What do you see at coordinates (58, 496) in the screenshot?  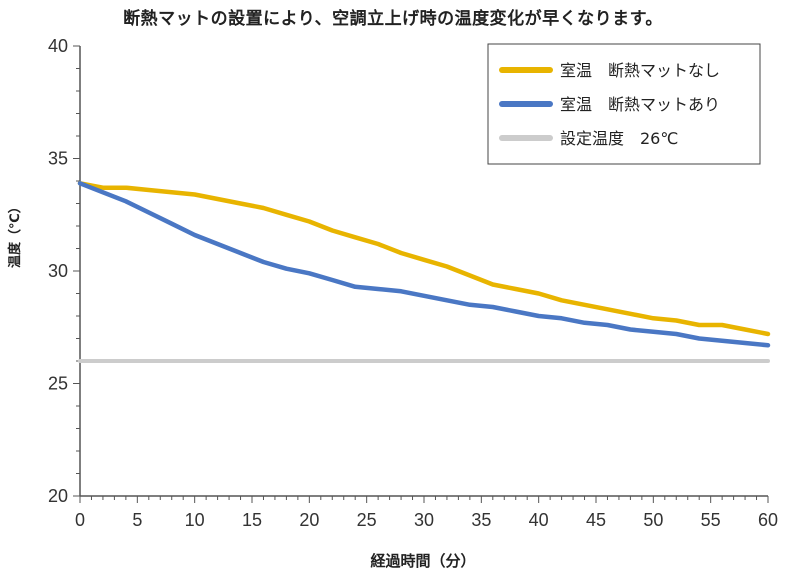 I see `y-tick-label: 20` at bounding box center [58, 496].